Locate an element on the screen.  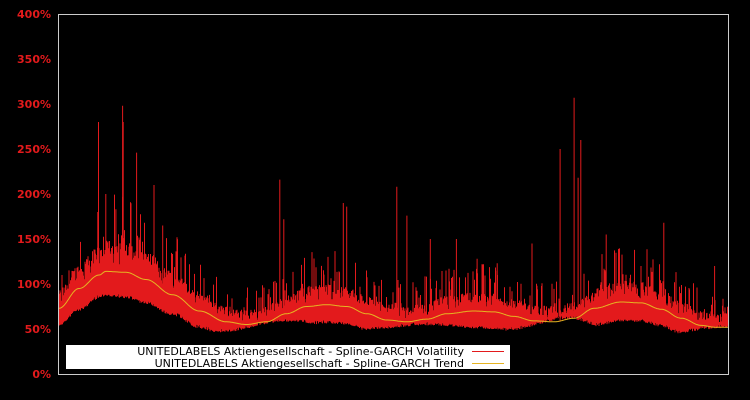
y-tick-label: 350% is located at coordinates (34, 59).